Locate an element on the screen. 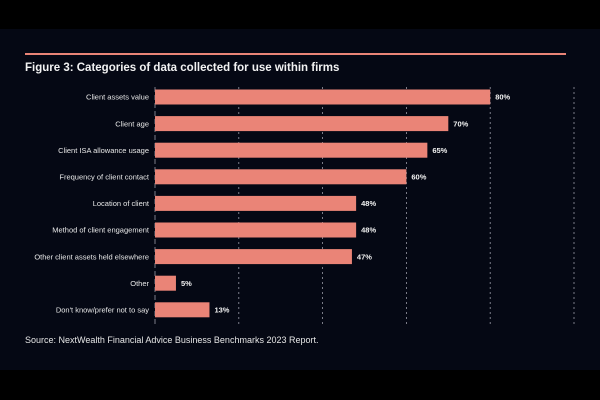 This screenshot has width=600, height=400. value-label: 65% is located at coordinates (439, 150).